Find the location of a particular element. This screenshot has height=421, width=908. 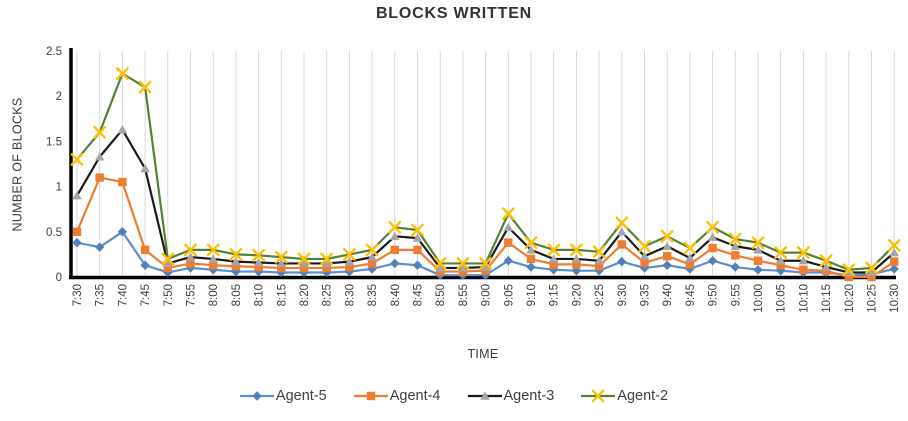

x-tick-label: 10:00 is located at coordinates (759, 298).